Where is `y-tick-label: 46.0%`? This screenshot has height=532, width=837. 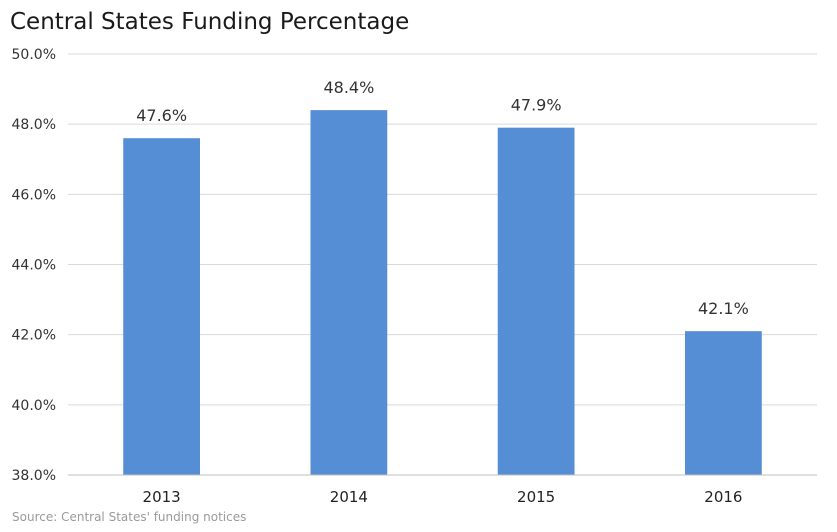 y-tick-label: 46.0% is located at coordinates (34, 195).